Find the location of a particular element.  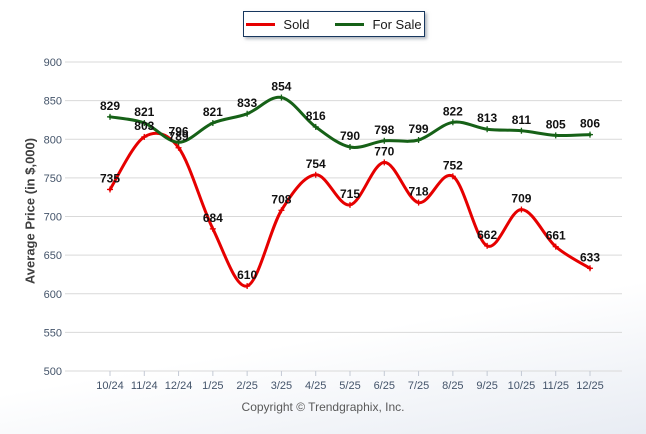

data-label: 661 is located at coordinates (556, 236).